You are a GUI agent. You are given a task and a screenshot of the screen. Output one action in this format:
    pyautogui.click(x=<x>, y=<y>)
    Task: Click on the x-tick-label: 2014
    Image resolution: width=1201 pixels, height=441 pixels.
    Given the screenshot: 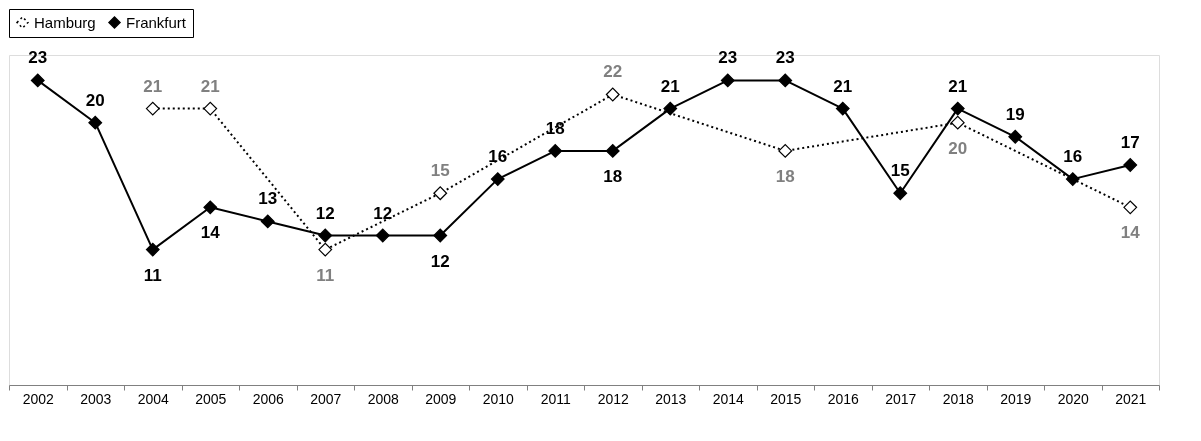 What is the action you would take?
    pyautogui.click(x=728, y=398)
    